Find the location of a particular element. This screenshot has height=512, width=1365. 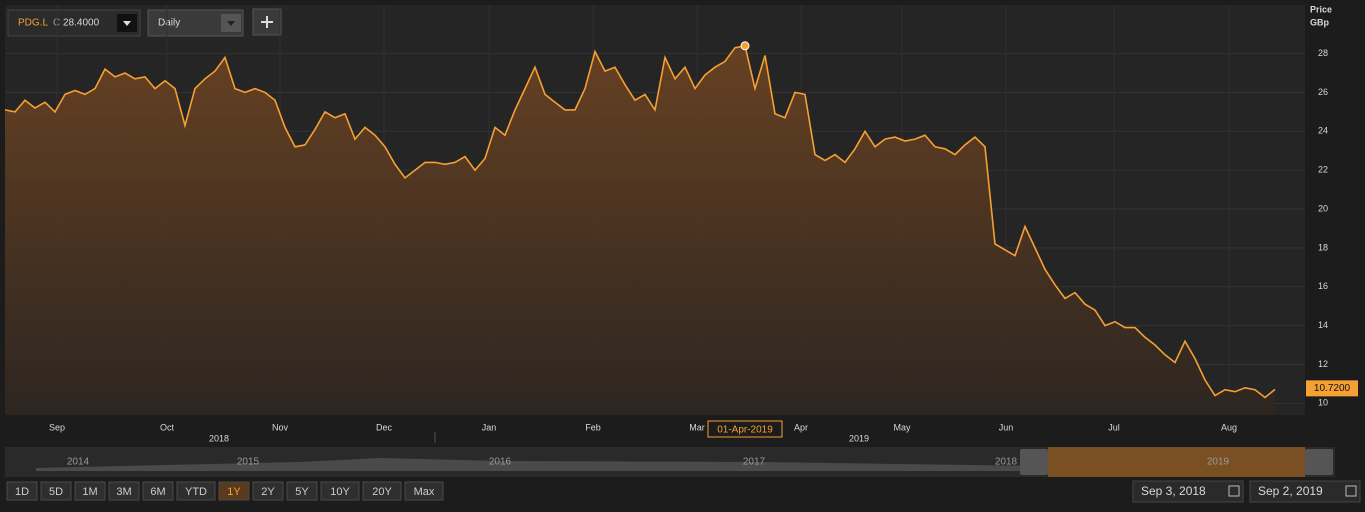

range-button-label: 5Y is located at coordinates (302, 492).